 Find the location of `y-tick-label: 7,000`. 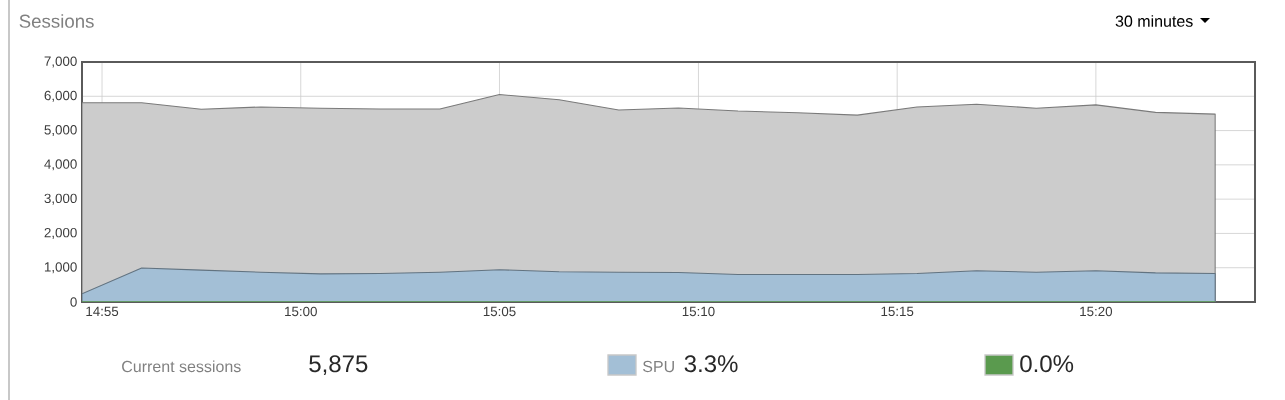

y-tick-label: 7,000 is located at coordinates (60, 62).